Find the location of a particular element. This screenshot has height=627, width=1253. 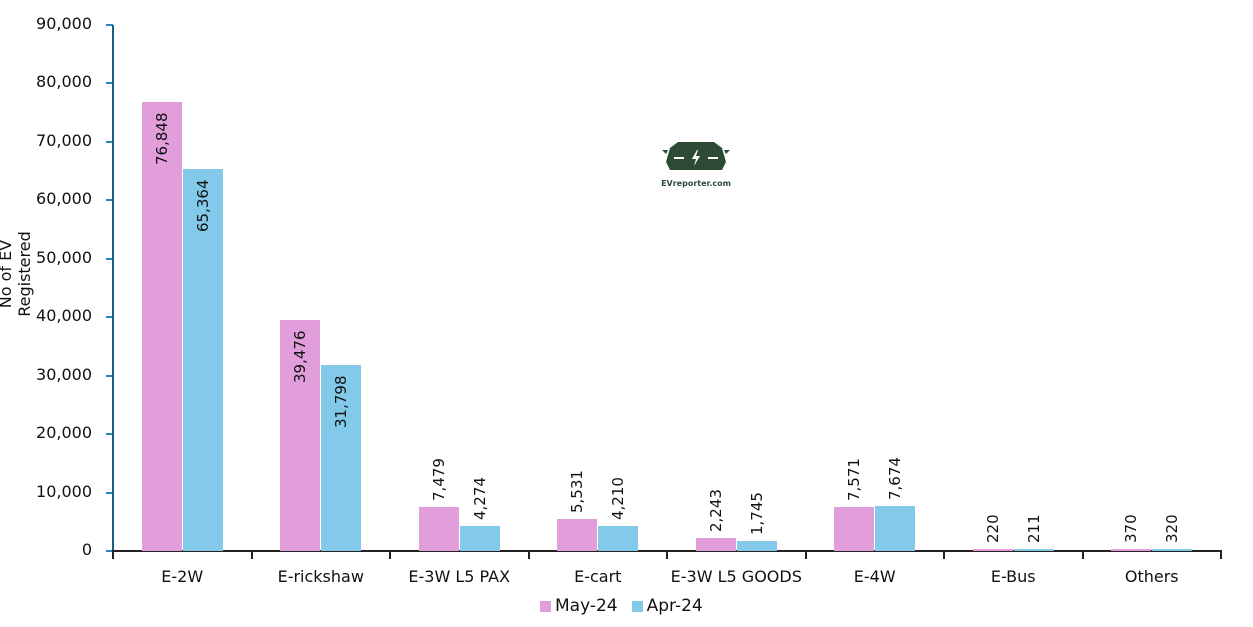

legend-swatch-apr is located at coordinates (637, 606).